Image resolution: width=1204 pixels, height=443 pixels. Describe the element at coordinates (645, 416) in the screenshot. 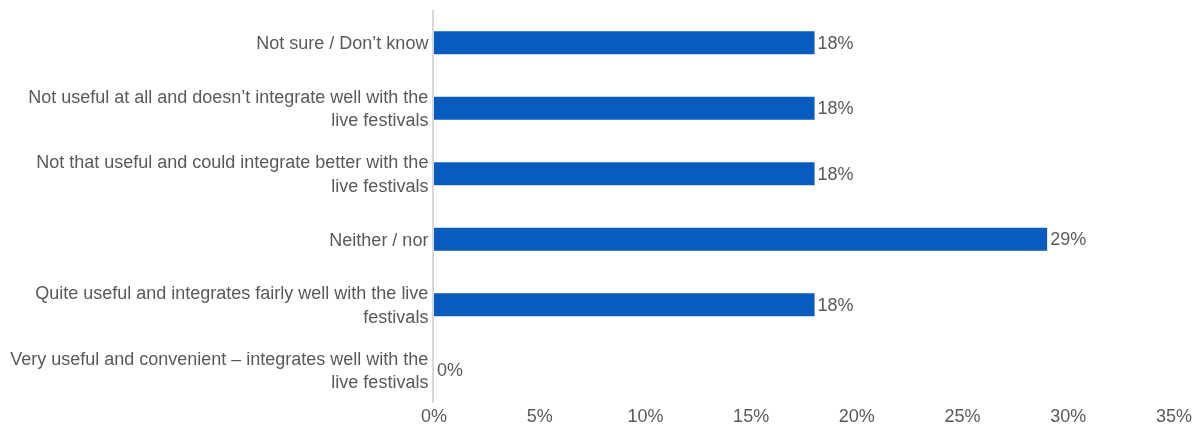

I see `x-tick-label: 10%` at that location.